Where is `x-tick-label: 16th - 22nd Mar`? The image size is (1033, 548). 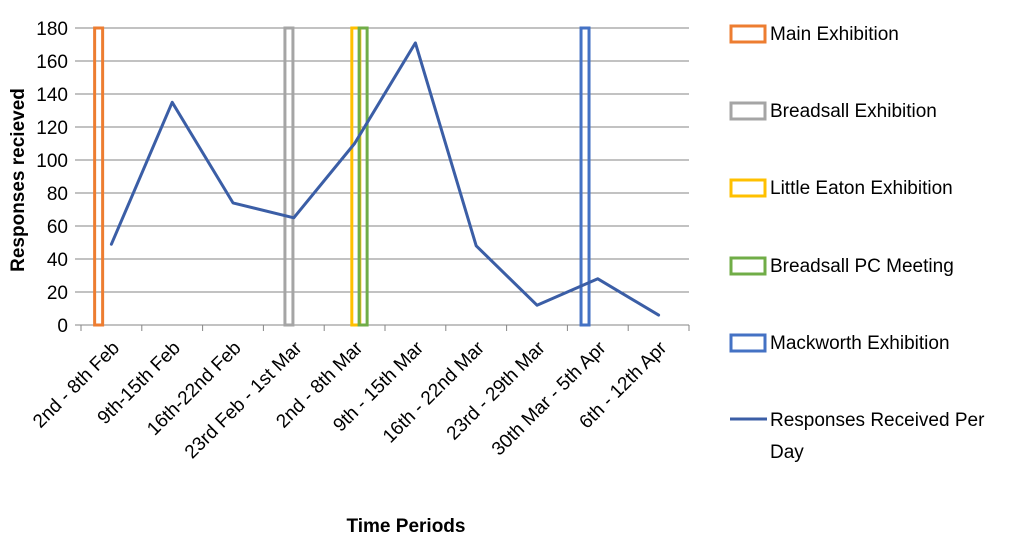
x-tick-label: 16th - 22nd Mar is located at coordinates (434, 392).